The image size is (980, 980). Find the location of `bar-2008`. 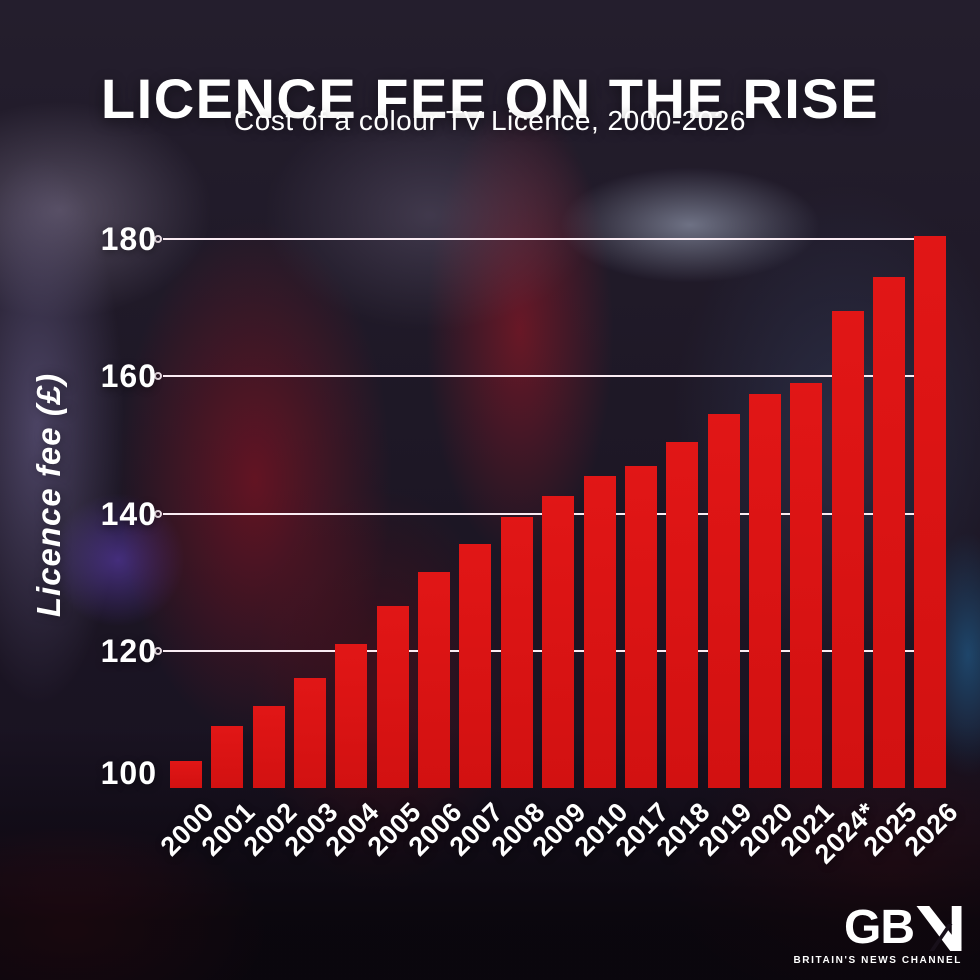

bar-2008 is located at coordinates (516, 652).